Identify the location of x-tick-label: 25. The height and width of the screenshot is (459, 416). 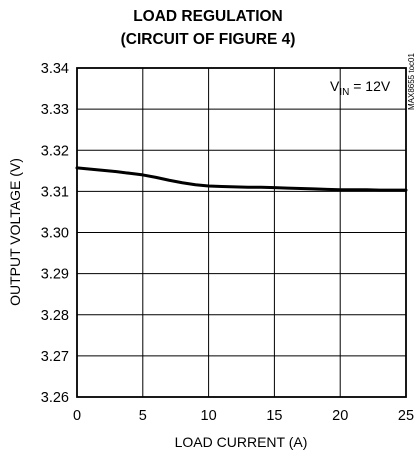
(406, 416).